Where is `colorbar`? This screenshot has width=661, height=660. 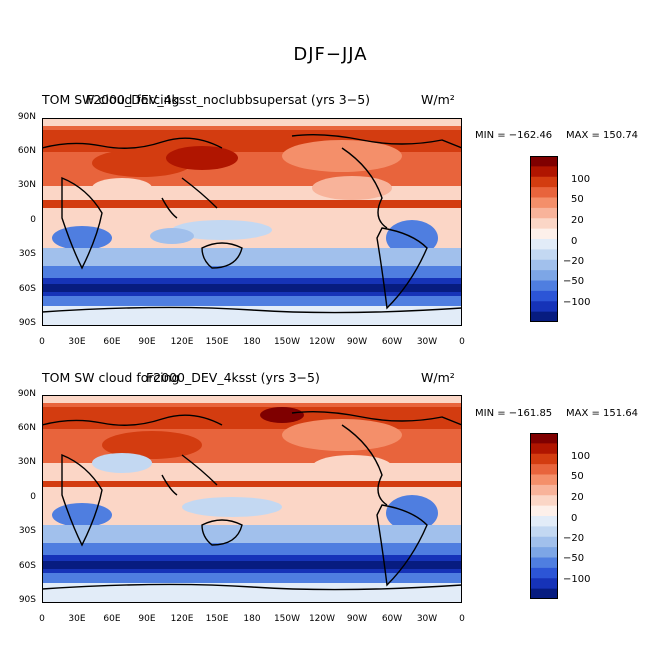
colorbar is located at coordinates (544, 239).